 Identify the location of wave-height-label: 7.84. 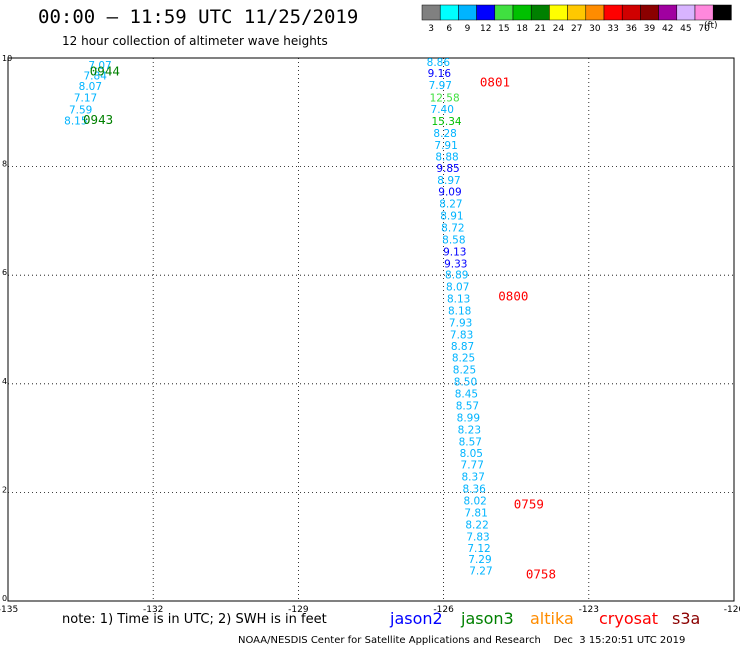
(96, 76).